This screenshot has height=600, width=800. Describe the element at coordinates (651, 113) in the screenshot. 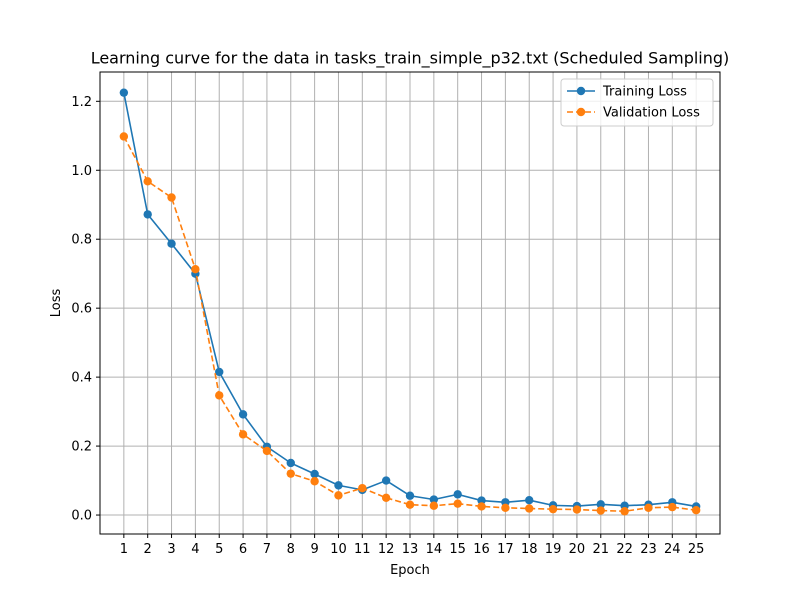

I see `validation-loss-legend-label: Validation Loss` at that location.